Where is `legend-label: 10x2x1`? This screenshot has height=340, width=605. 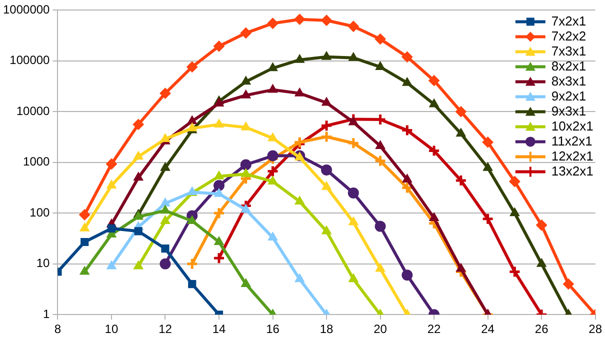 legend-label: 10x2x1 is located at coordinates (572, 126).